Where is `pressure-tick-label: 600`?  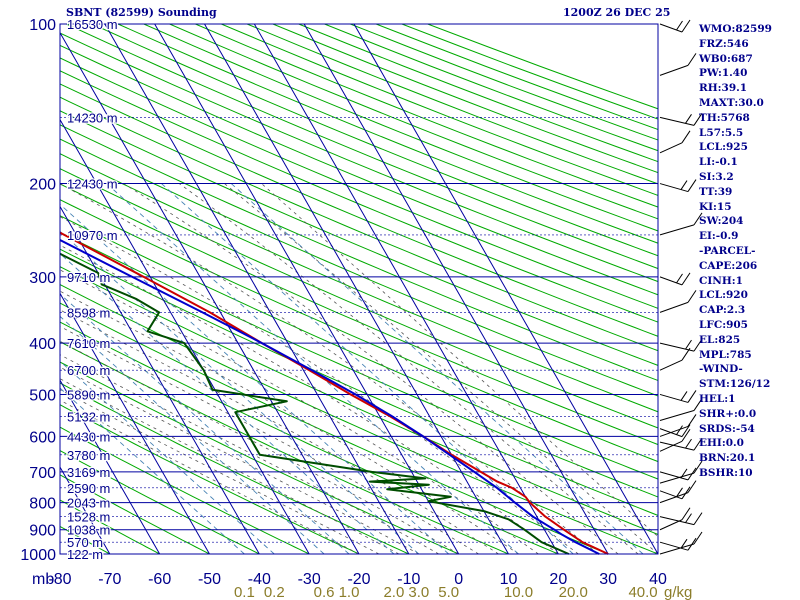 pressure-tick-label: 600 is located at coordinates (42, 437).